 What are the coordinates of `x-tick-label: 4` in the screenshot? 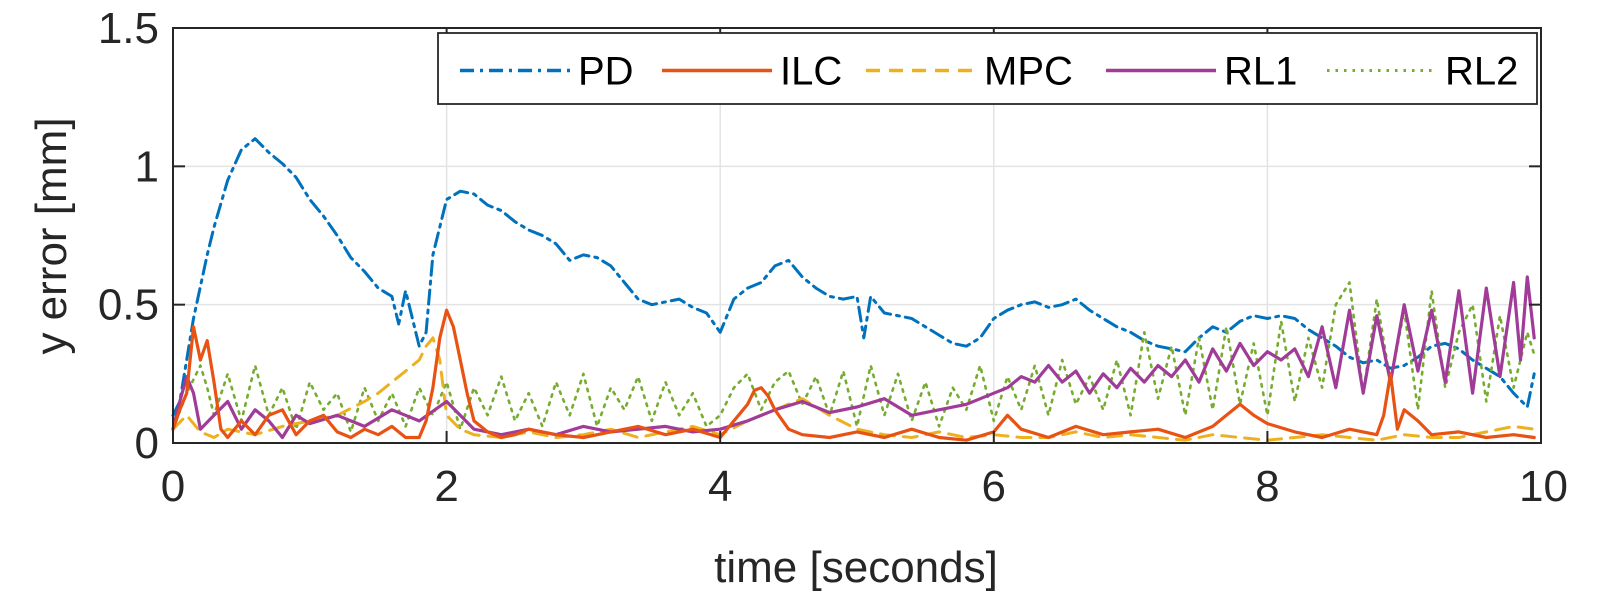 It's located at (720, 486).